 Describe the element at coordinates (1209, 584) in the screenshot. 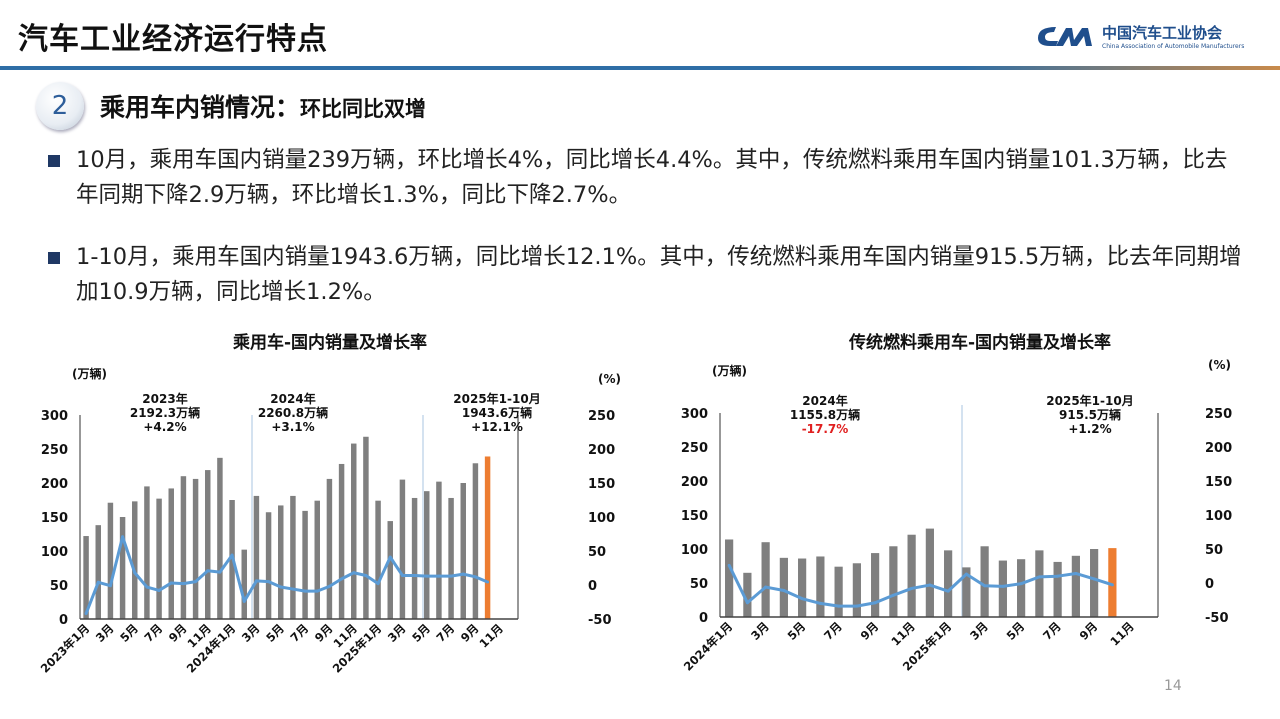

I see `y2-tick-label: 0` at that location.